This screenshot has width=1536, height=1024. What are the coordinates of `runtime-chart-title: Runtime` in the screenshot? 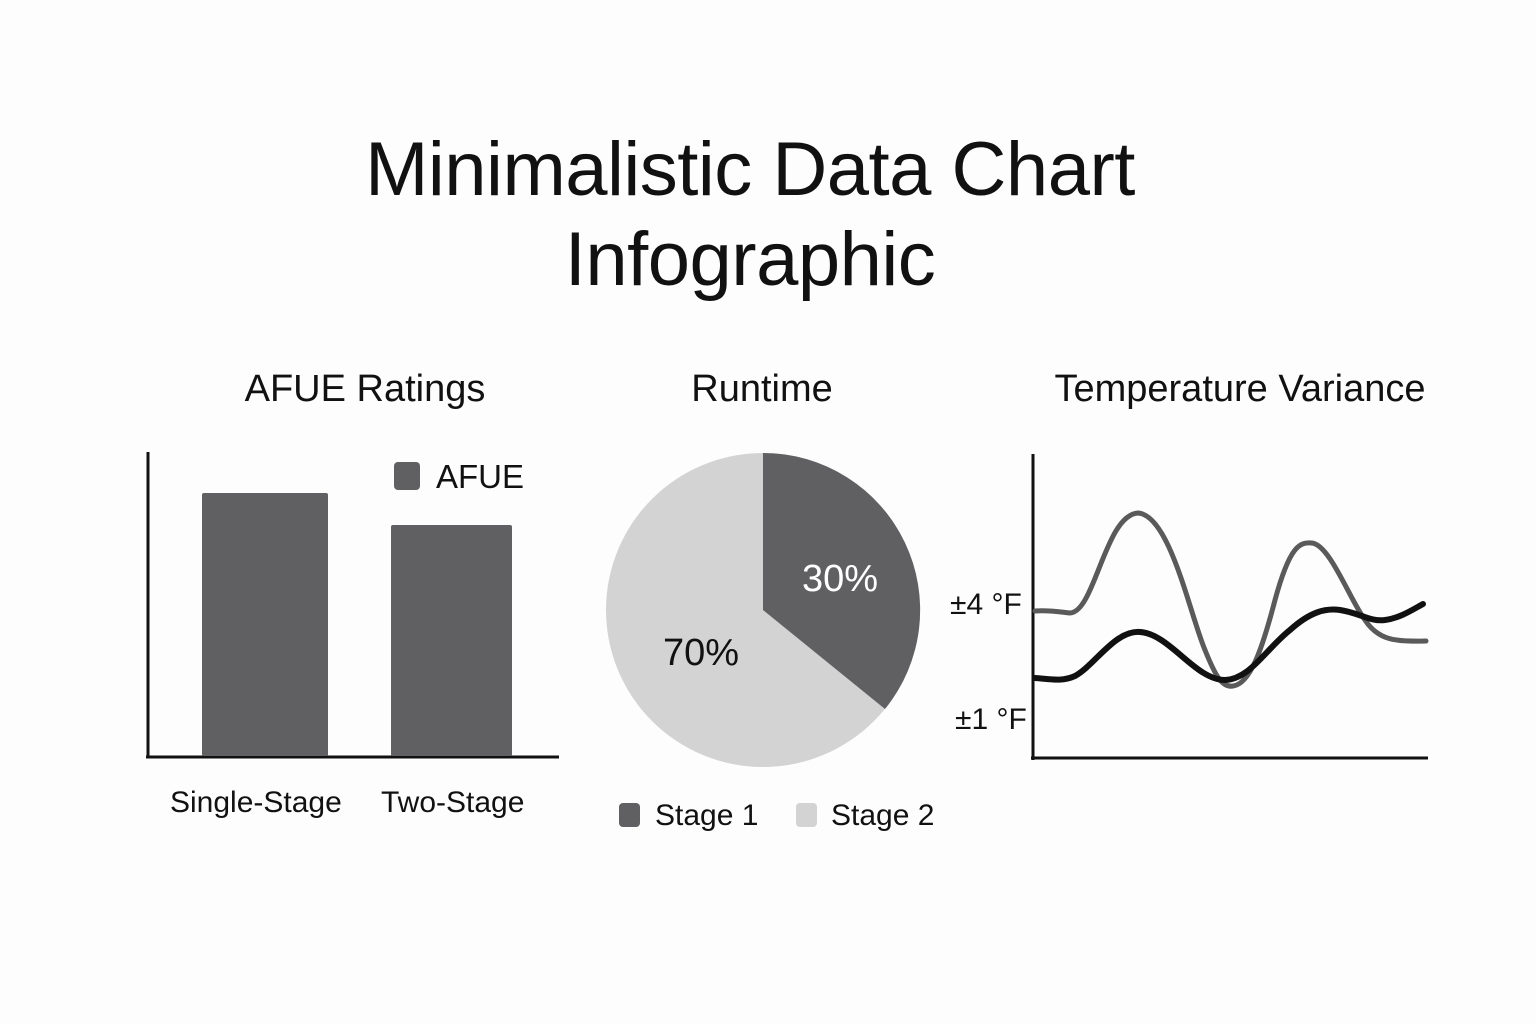 It's located at (762, 389).